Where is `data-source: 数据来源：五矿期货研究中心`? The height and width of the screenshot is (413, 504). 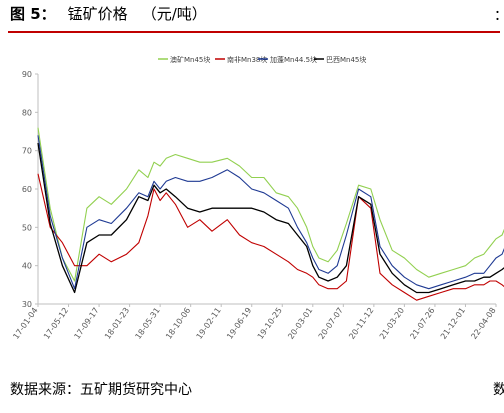
data-source: 数据来源：五矿期货研究中心 is located at coordinates (101, 390).